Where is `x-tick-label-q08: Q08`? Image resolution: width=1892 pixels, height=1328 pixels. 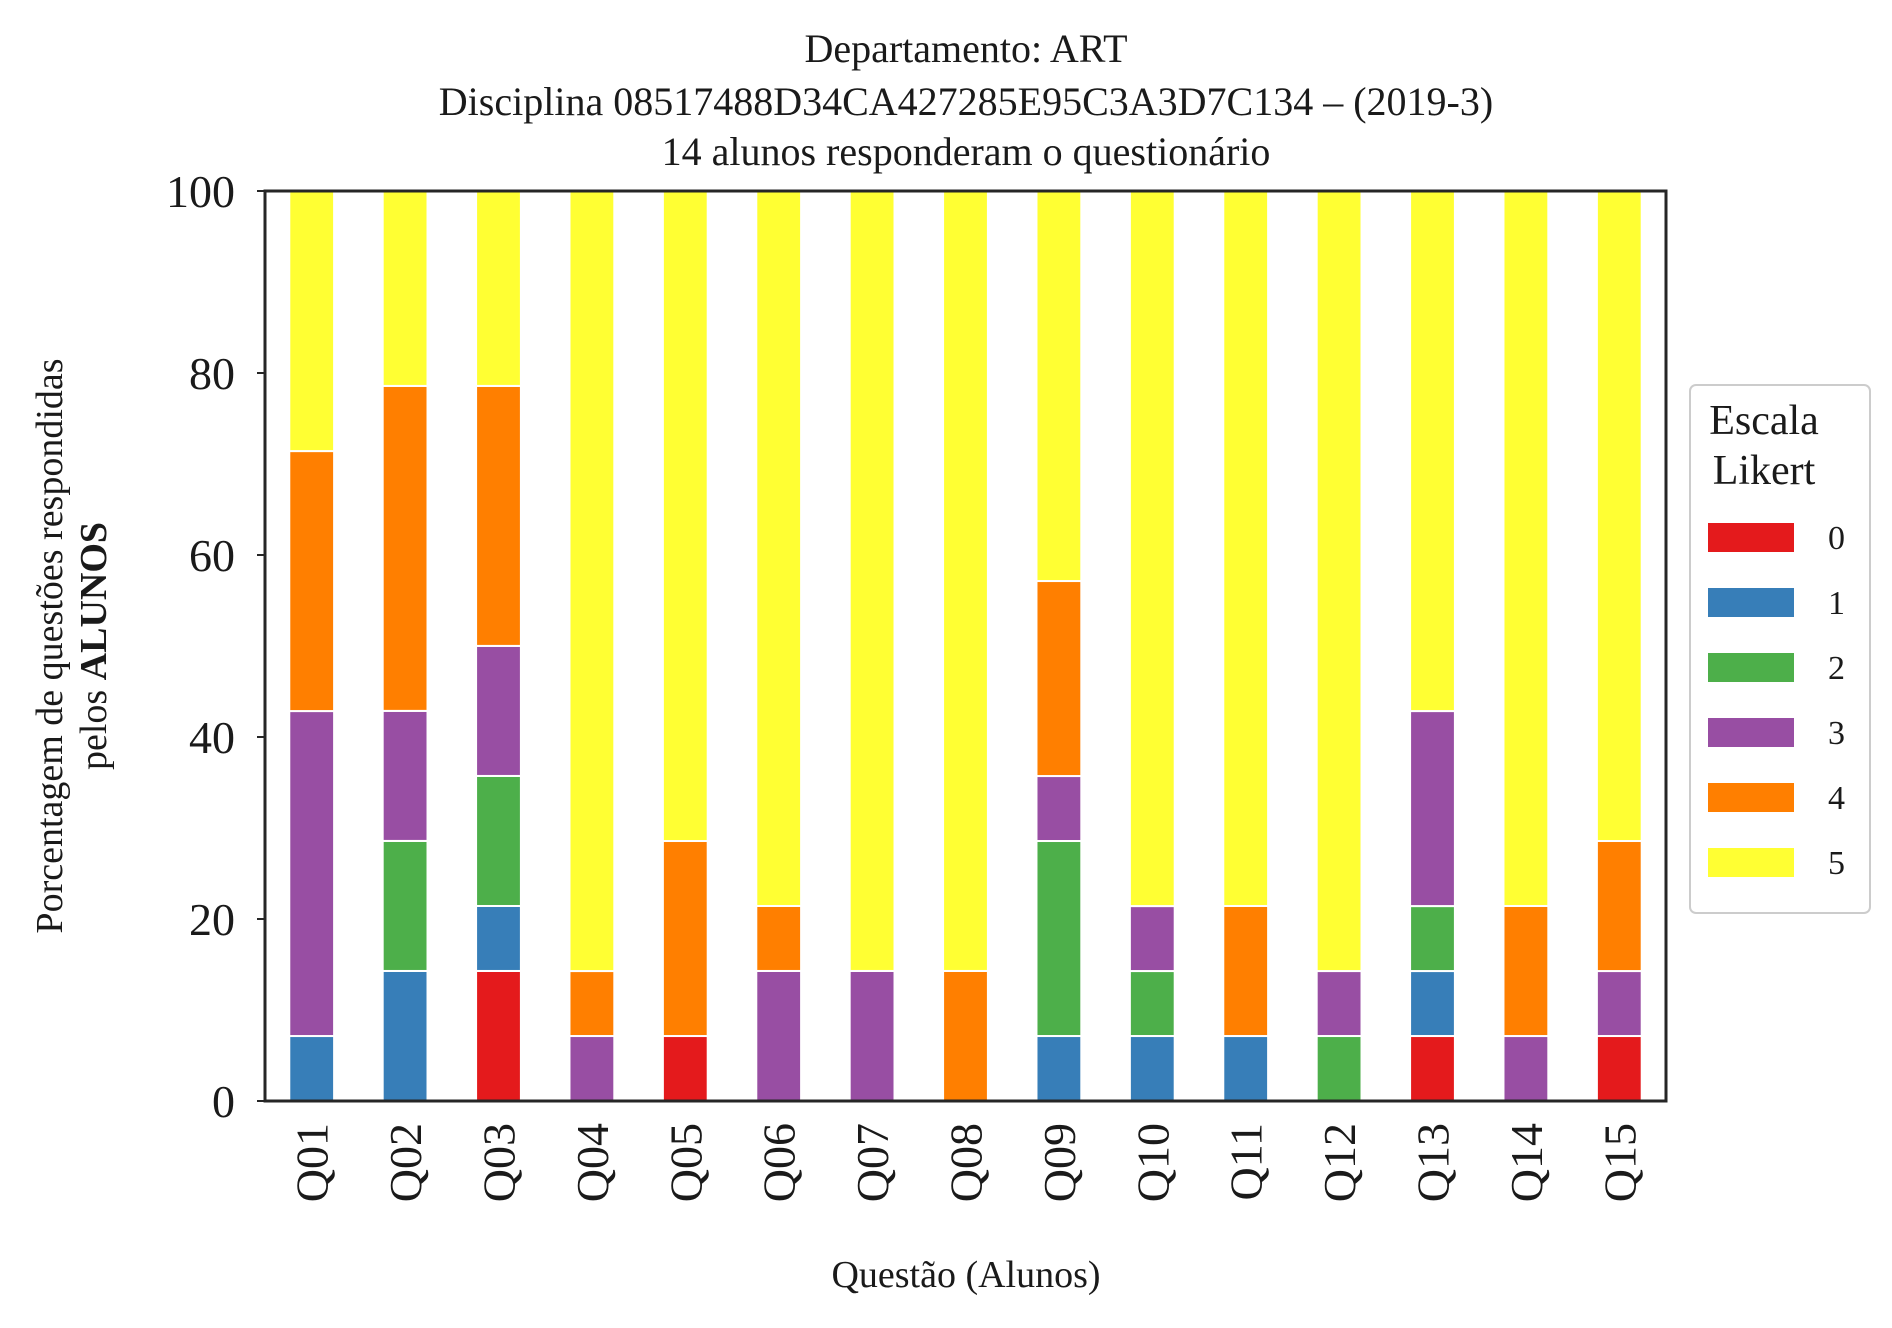 x-tick-label-q08: Q08 is located at coordinates (966, 1162).